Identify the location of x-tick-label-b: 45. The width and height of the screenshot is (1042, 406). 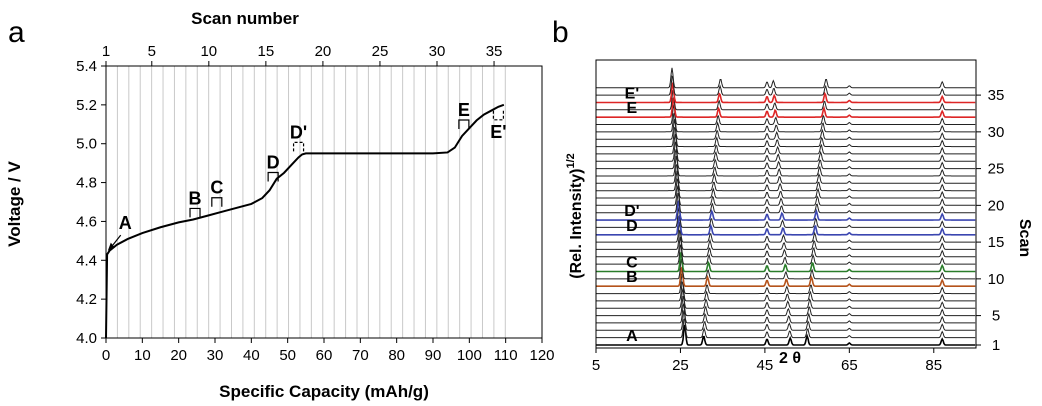
(765, 365).